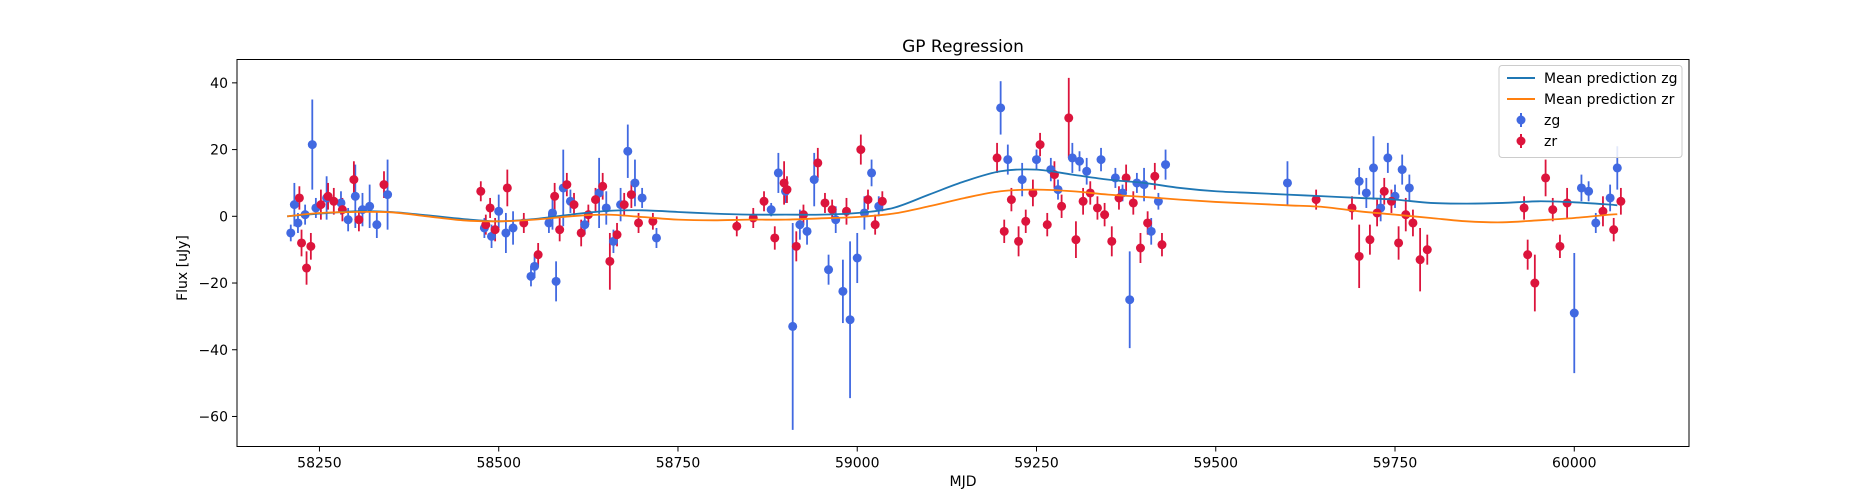 The height and width of the screenshot is (500, 1875). What do you see at coordinates (1215, 464) in the screenshot?
I see `x-tick-label: 59500` at bounding box center [1215, 464].